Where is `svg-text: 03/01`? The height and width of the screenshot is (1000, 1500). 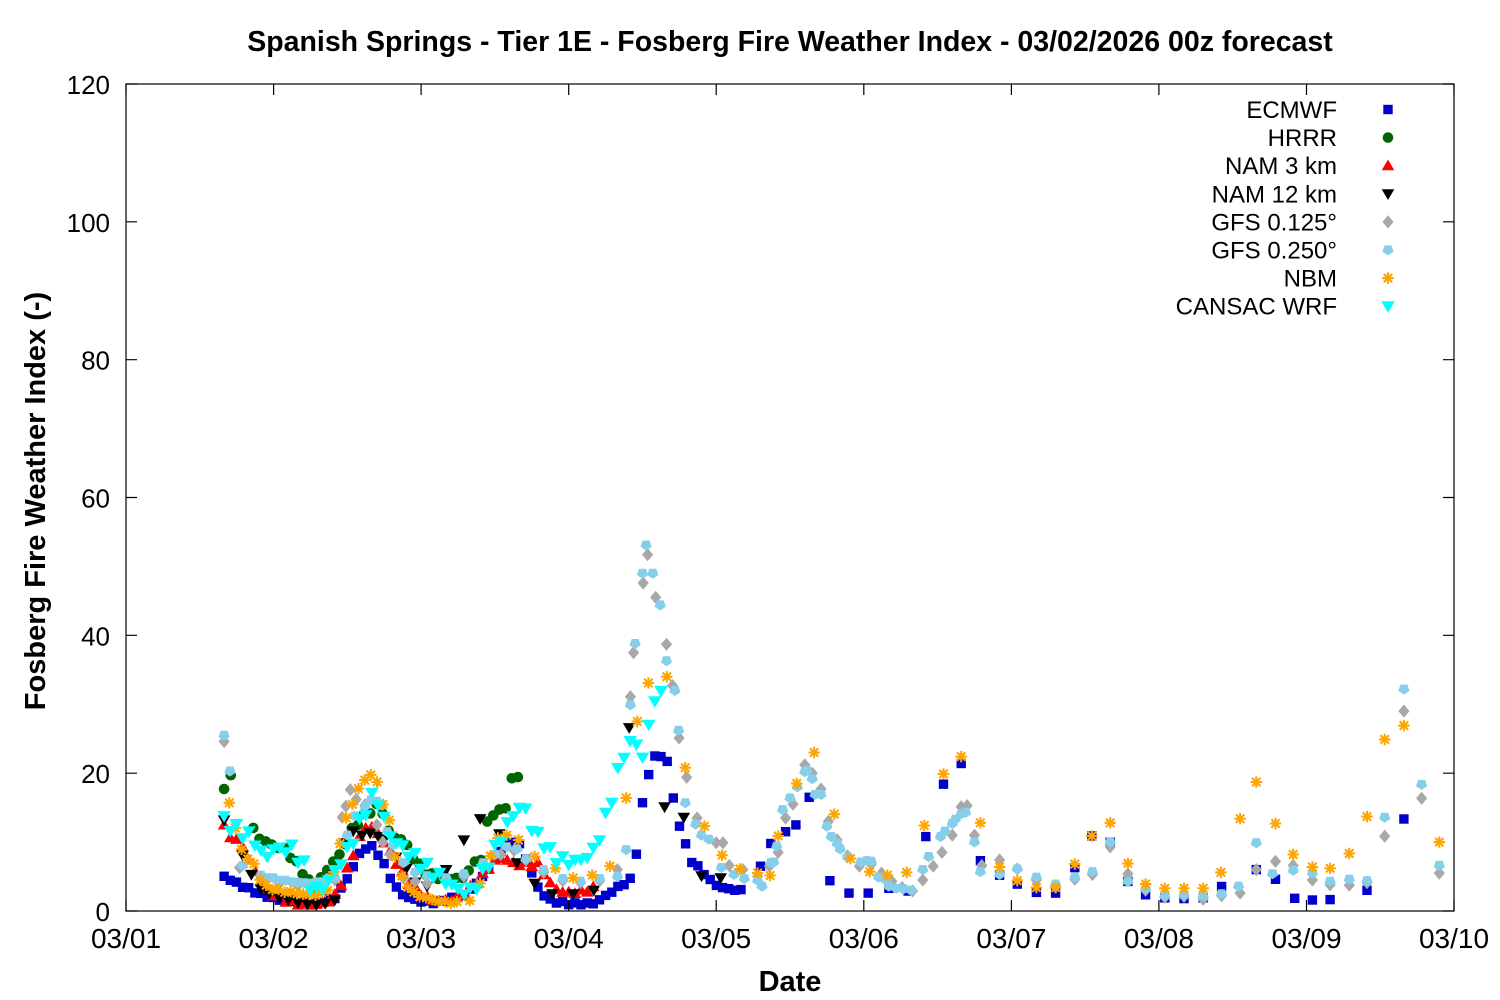 svg-text: 03/01 is located at coordinates (126, 938).